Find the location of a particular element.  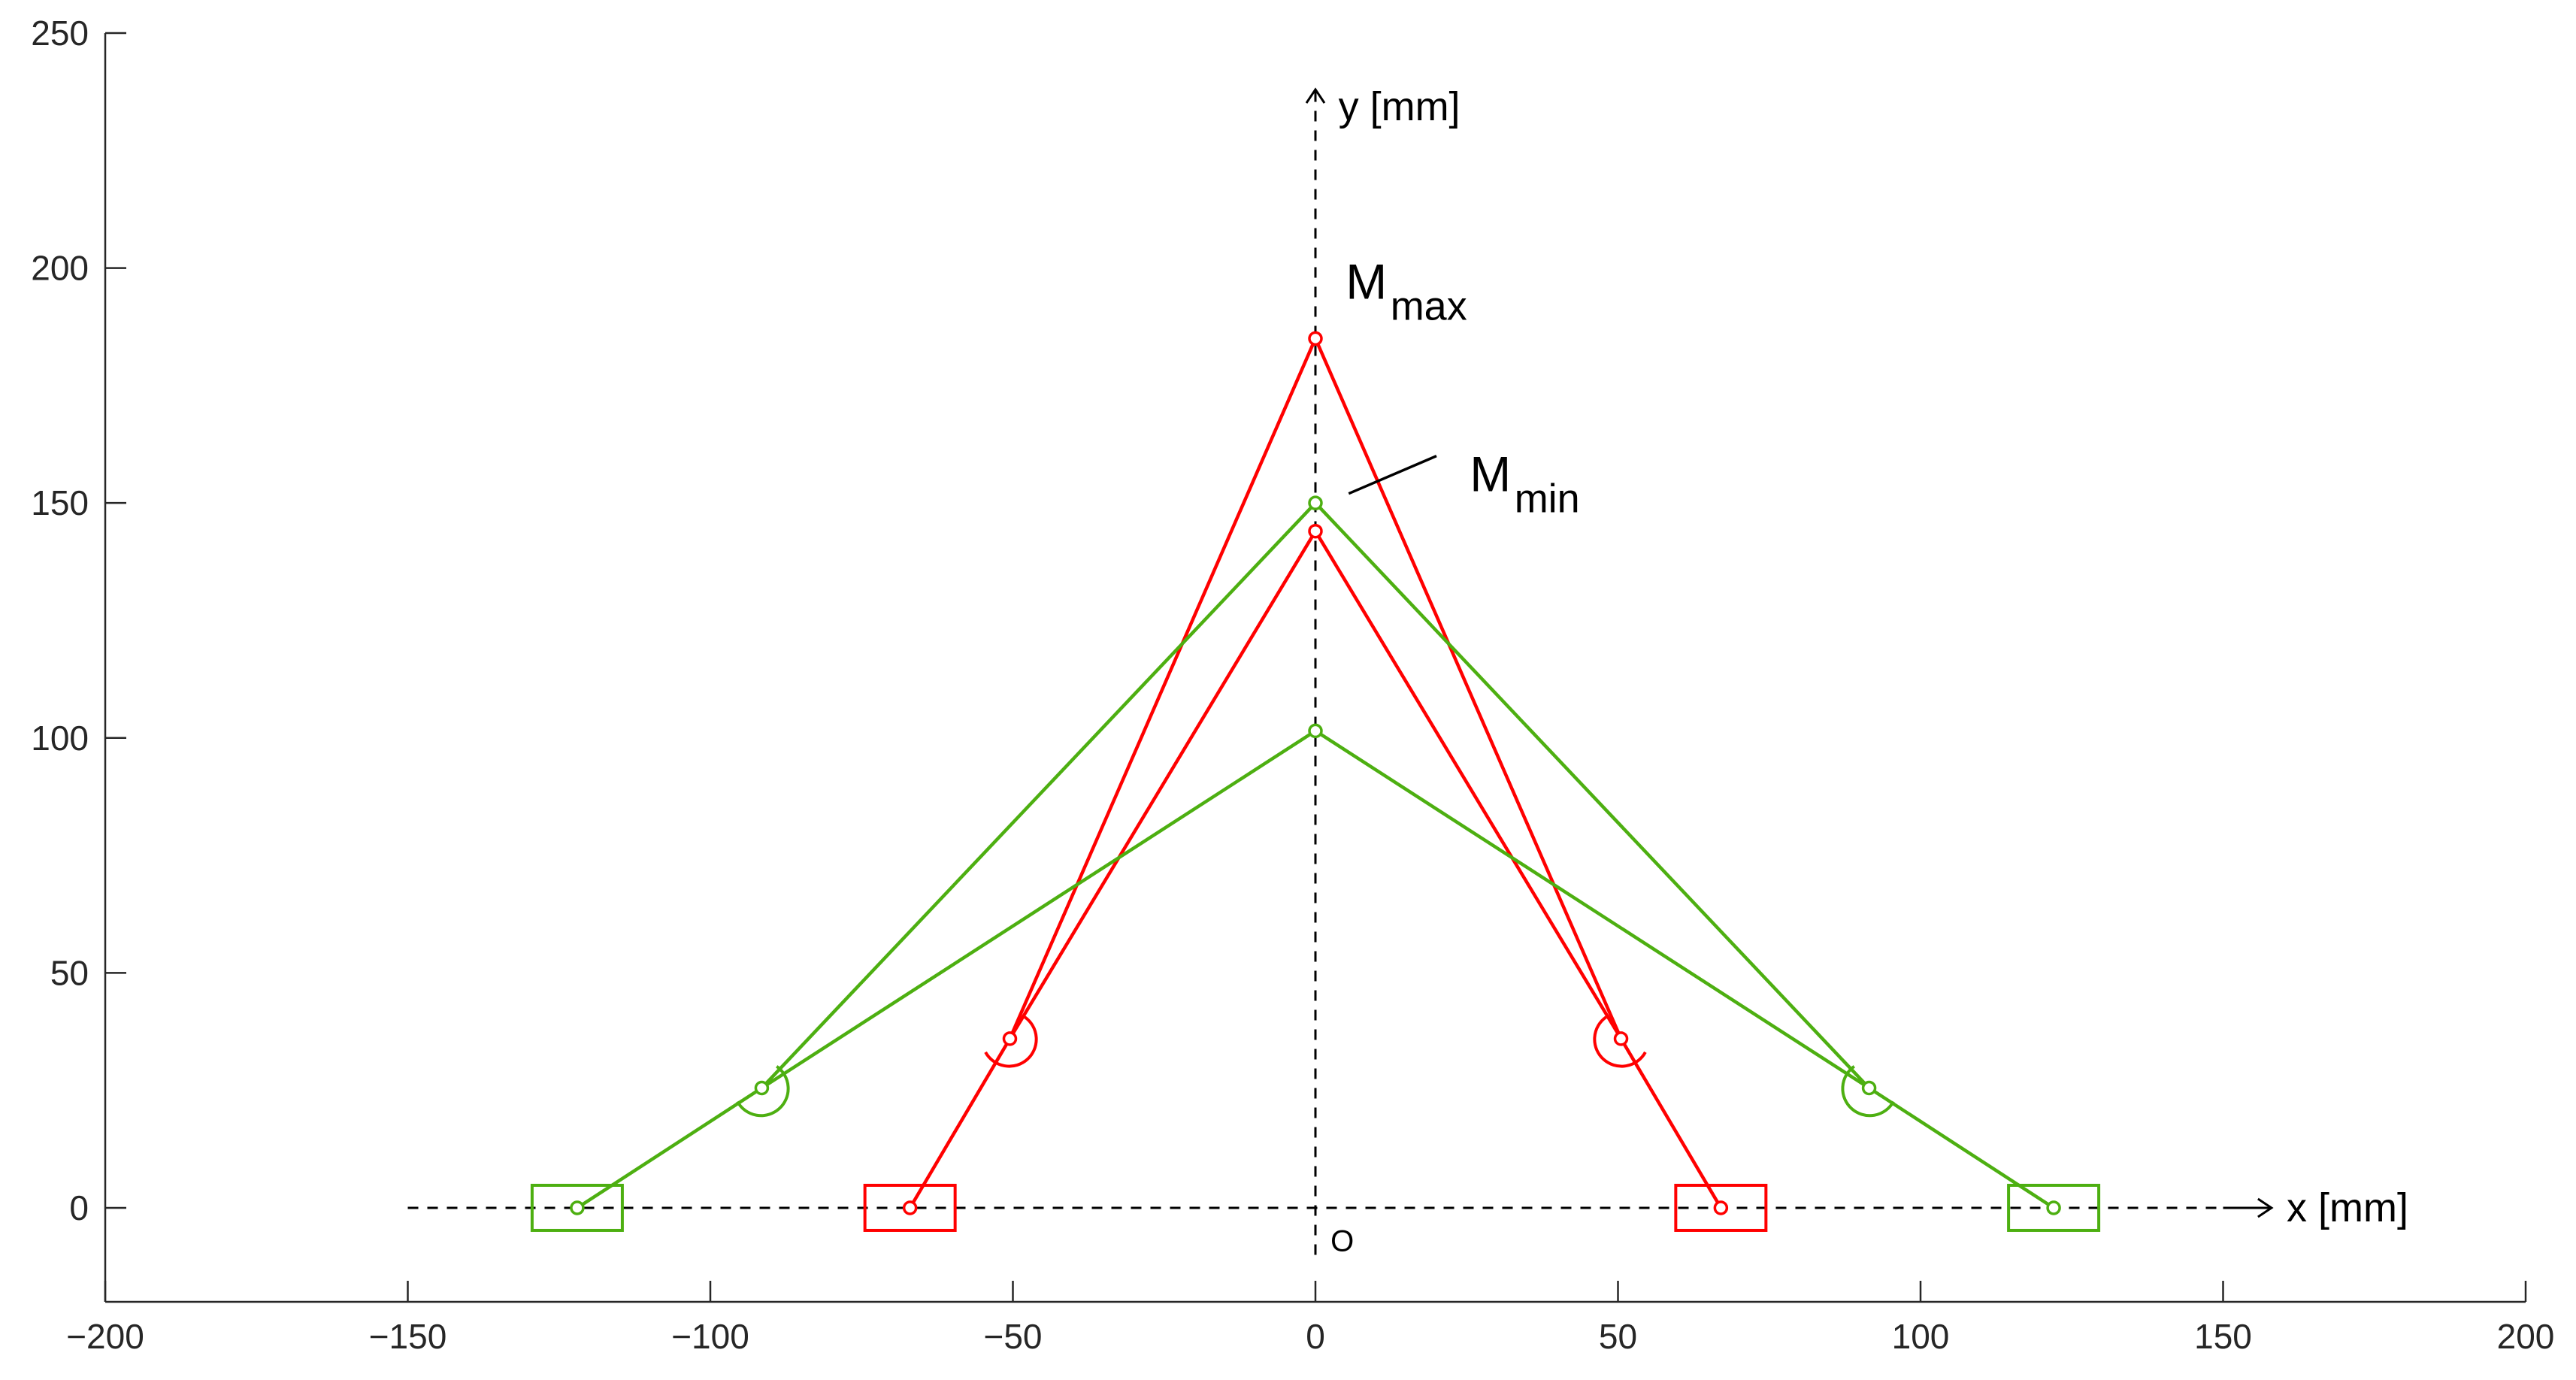

x-tick-label: −100 is located at coordinates (710, 1337).